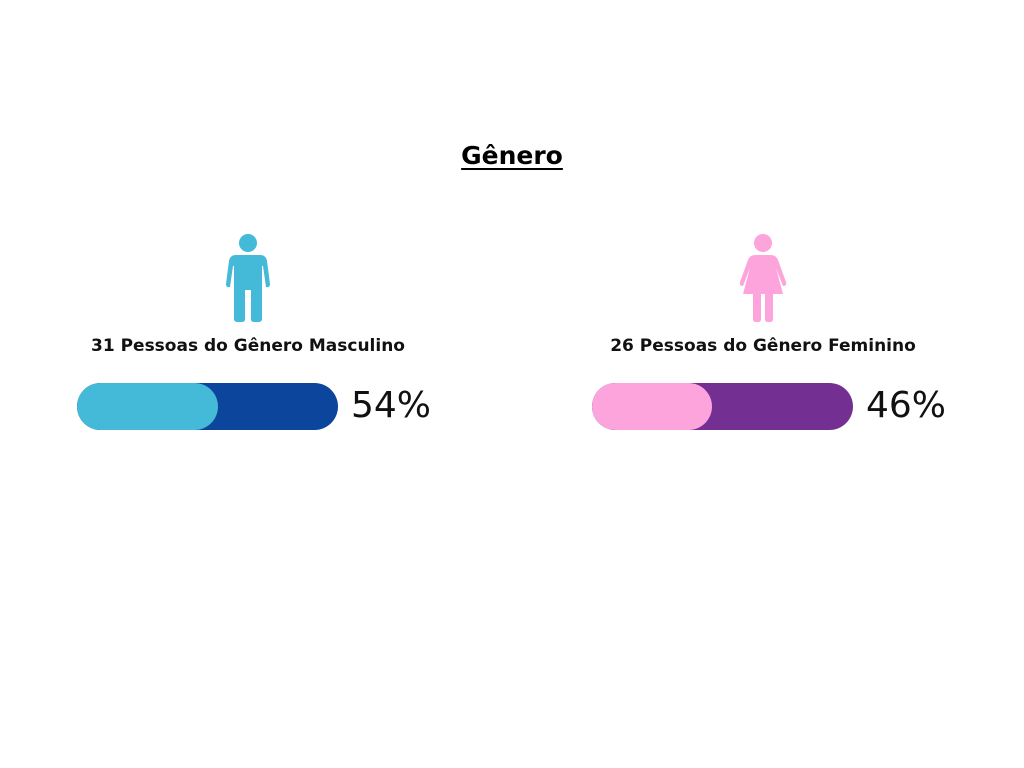 This screenshot has height=768, width=1024. What do you see at coordinates (391, 405) in the screenshot?
I see `male-percent-label: 54%` at bounding box center [391, 405].